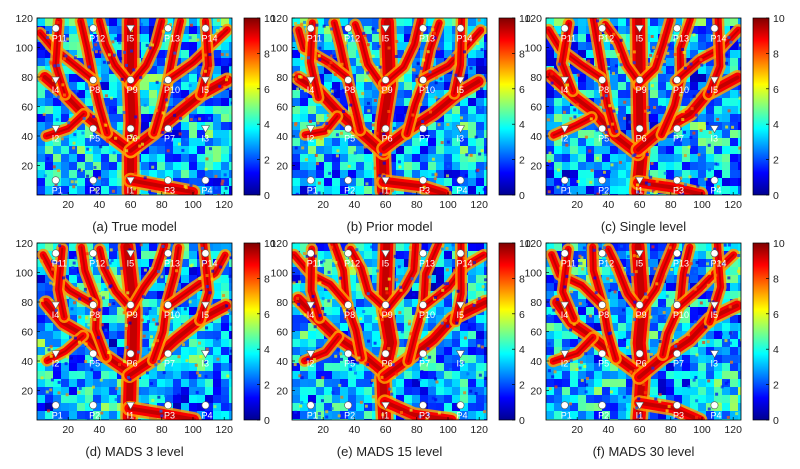 The height and width of the screenshot is (469, 800). Describe the element at coordinates (522, 125) in the screenshot. I see `colorbar-tick-label: 4` at that location.